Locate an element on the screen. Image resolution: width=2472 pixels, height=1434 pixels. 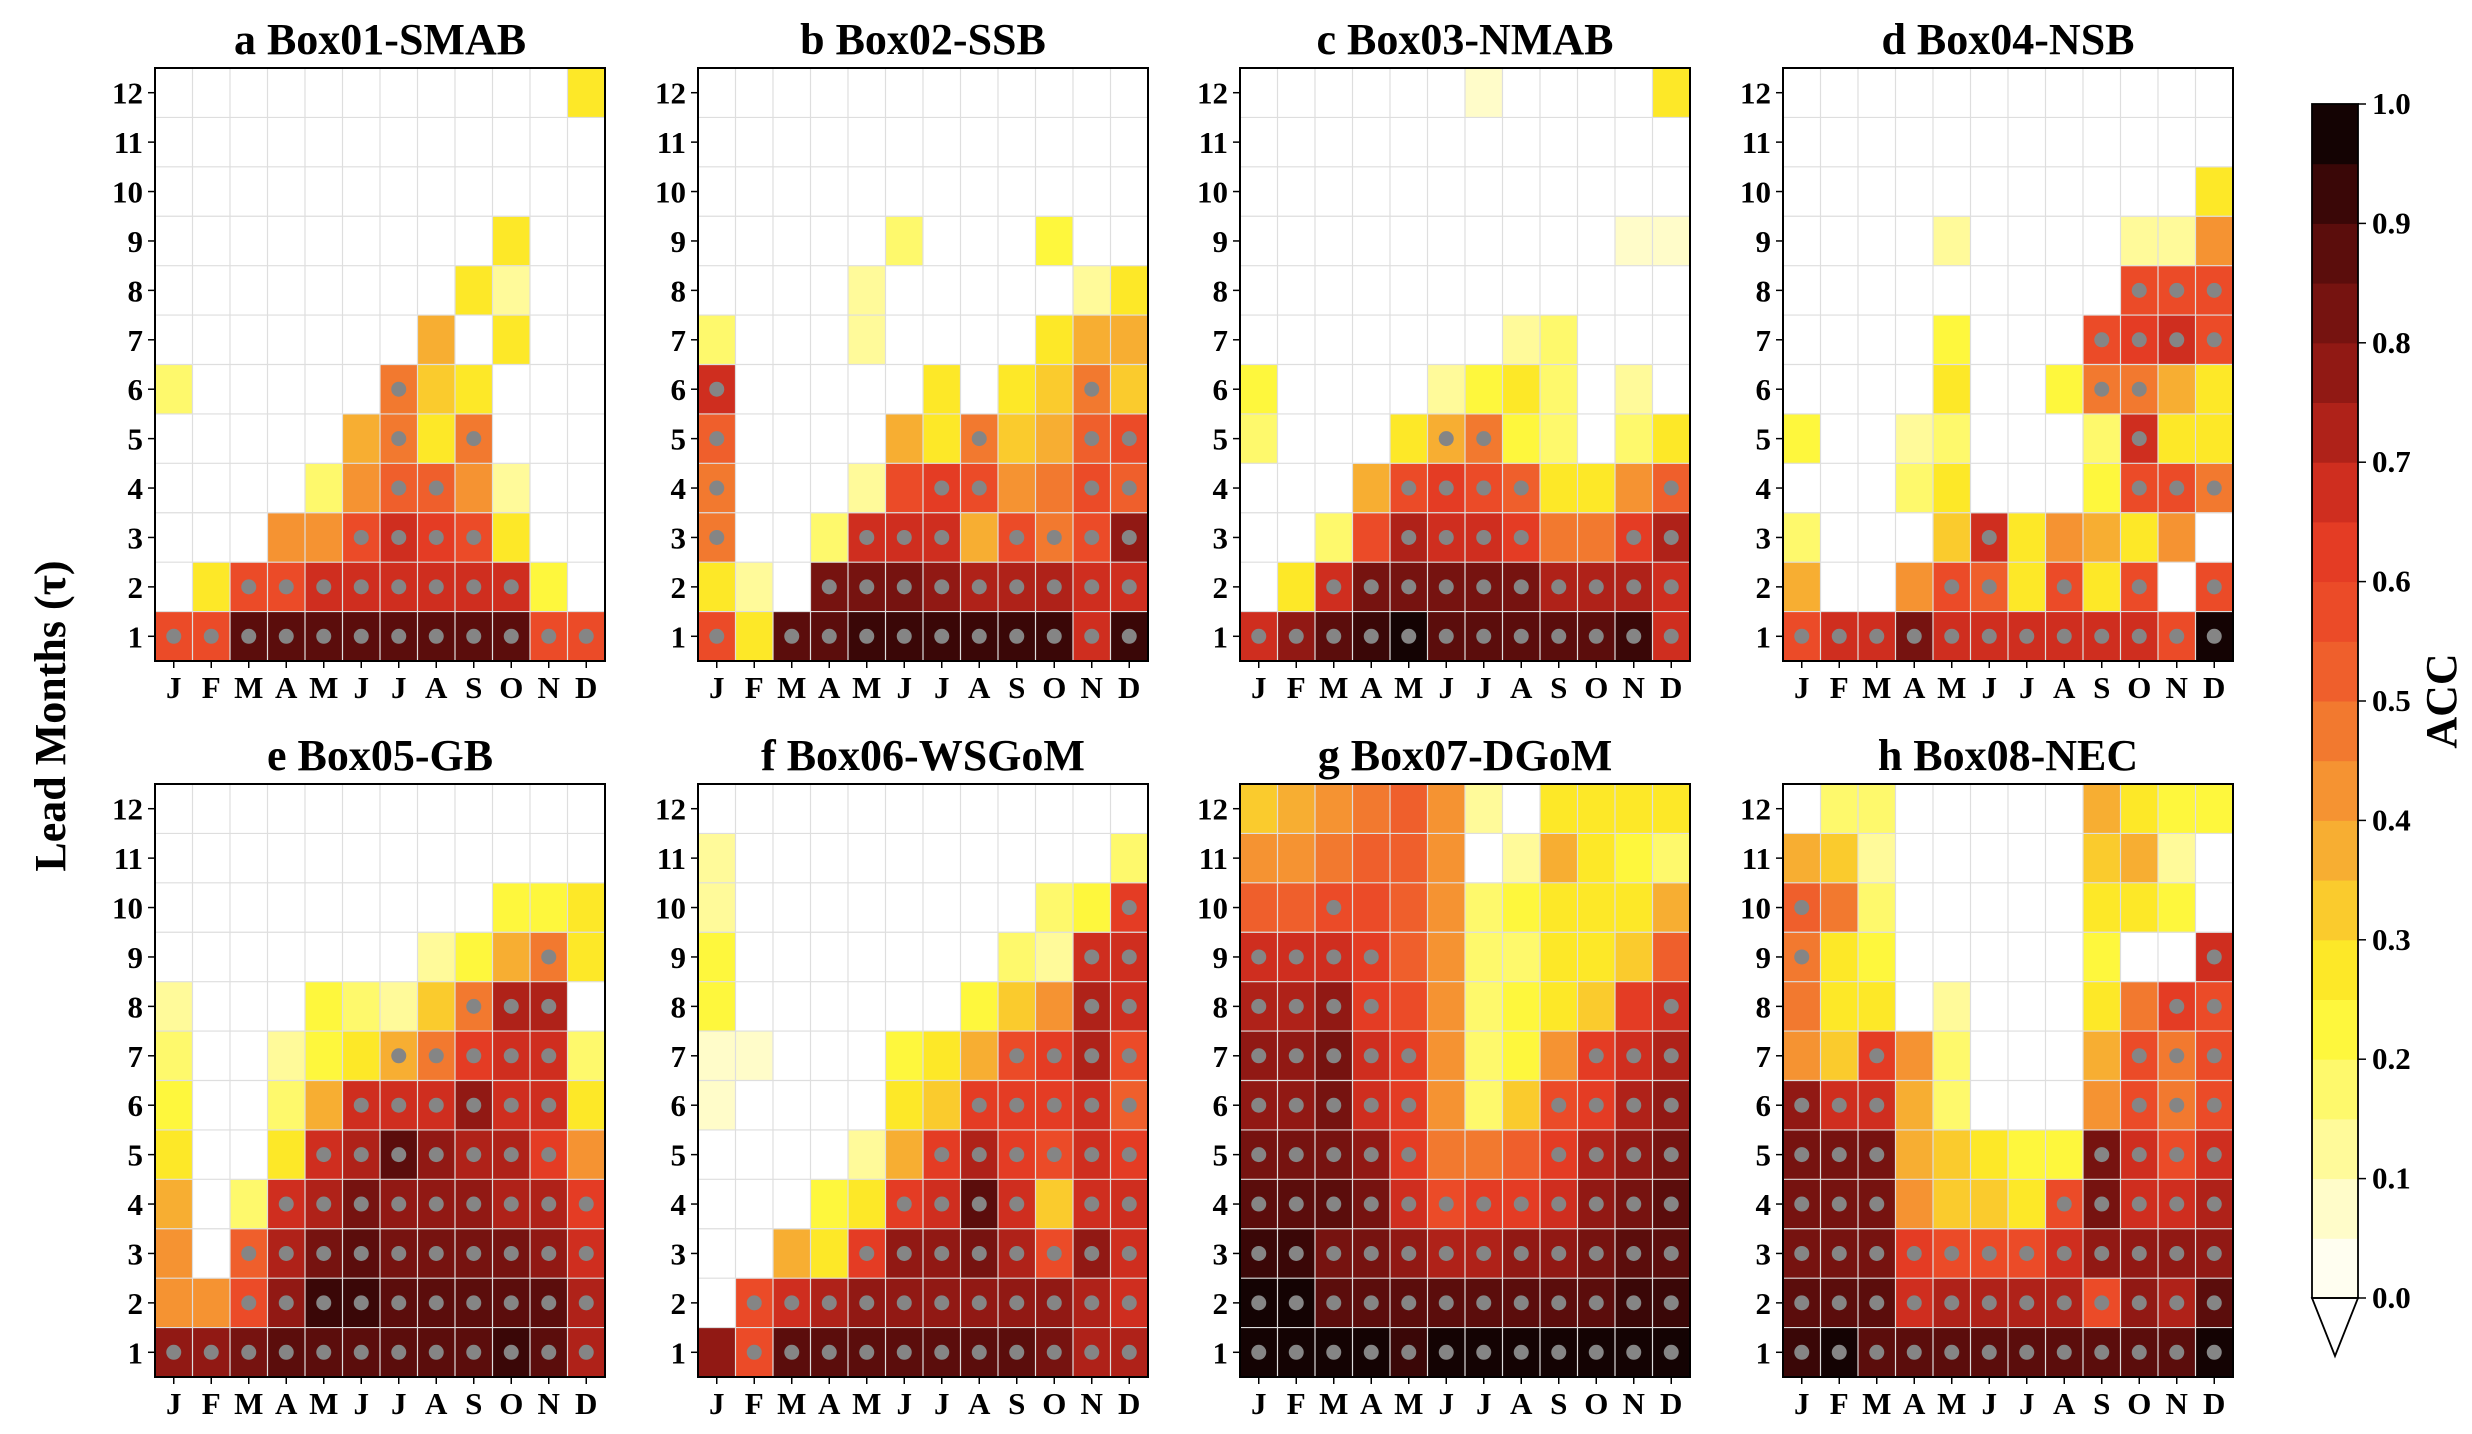
y-tick-label: 9 is located at coordinates (1221, 241).